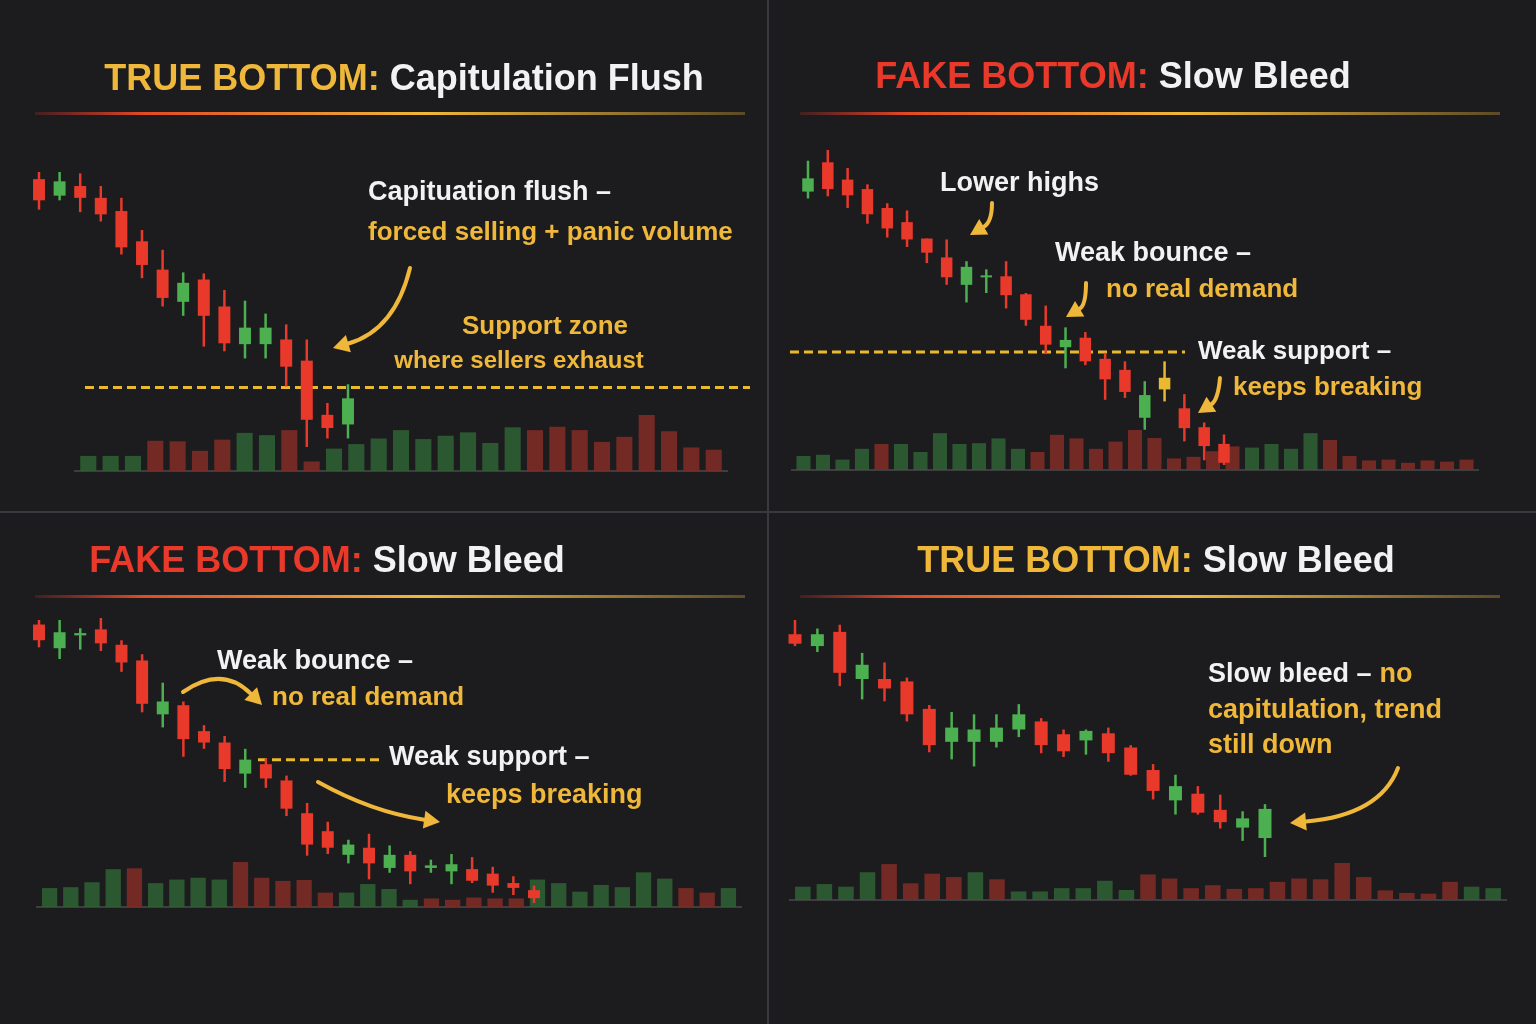 The height and width of the screenshot is (1024, 1536). What do you see at coordinates (1396, 673) in the screenshot?
I see `text: no` at bounding box center [1396, 673].